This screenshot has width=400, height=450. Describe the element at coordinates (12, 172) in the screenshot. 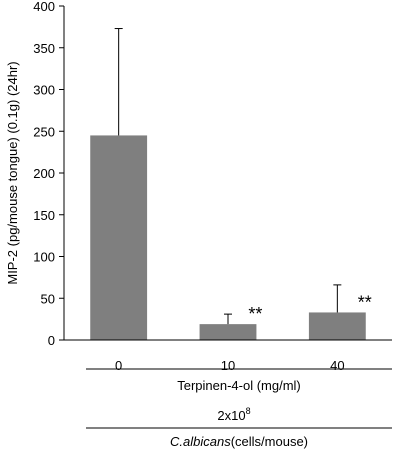

I see `y-axis-label: MIP-2 (pg/mouse tongue) (0.1g) (24hr)` at that location.